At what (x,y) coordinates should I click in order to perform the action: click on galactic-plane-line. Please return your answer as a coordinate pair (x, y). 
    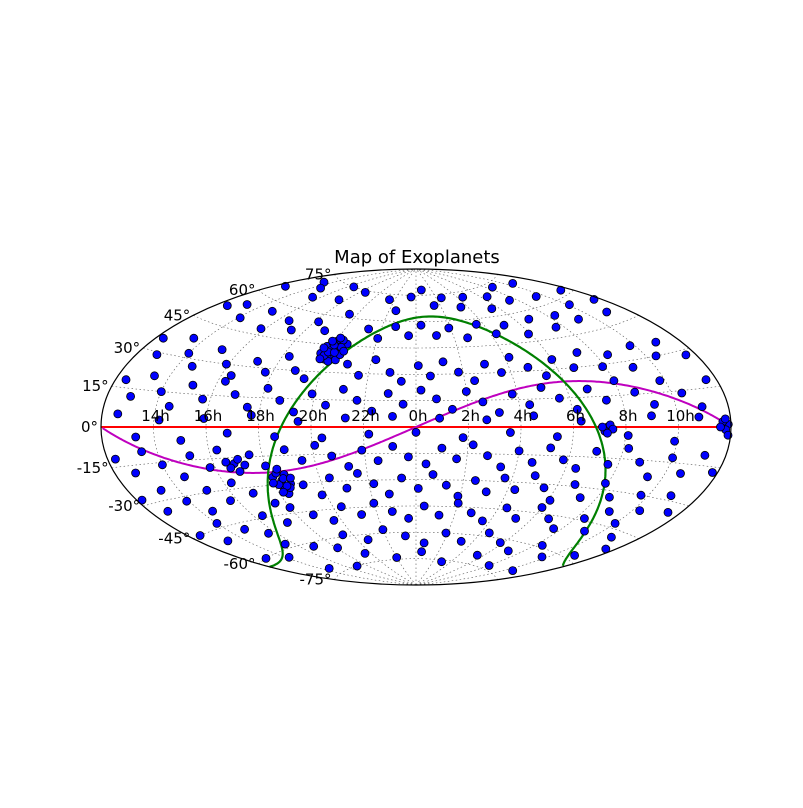
    Looking at the image, I should click on (275, 525).